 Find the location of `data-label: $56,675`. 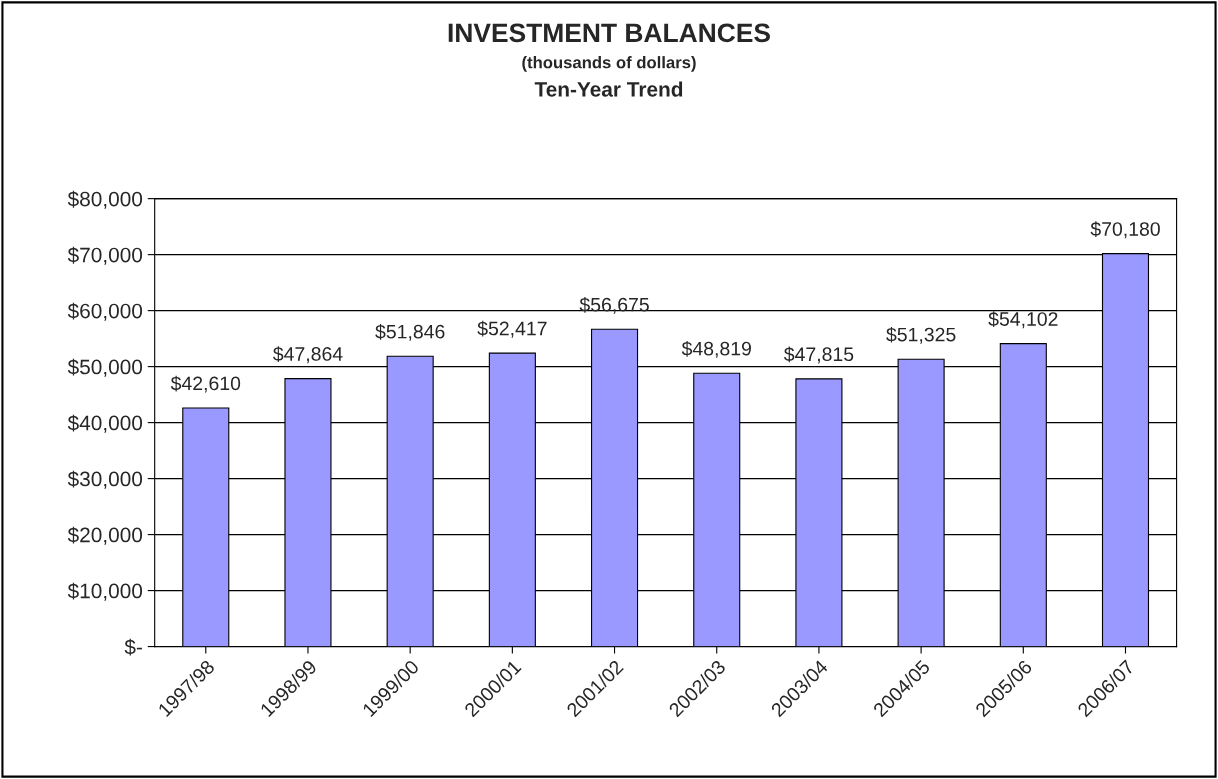

data-label: $56,675 is located at coordinates (614, 305).